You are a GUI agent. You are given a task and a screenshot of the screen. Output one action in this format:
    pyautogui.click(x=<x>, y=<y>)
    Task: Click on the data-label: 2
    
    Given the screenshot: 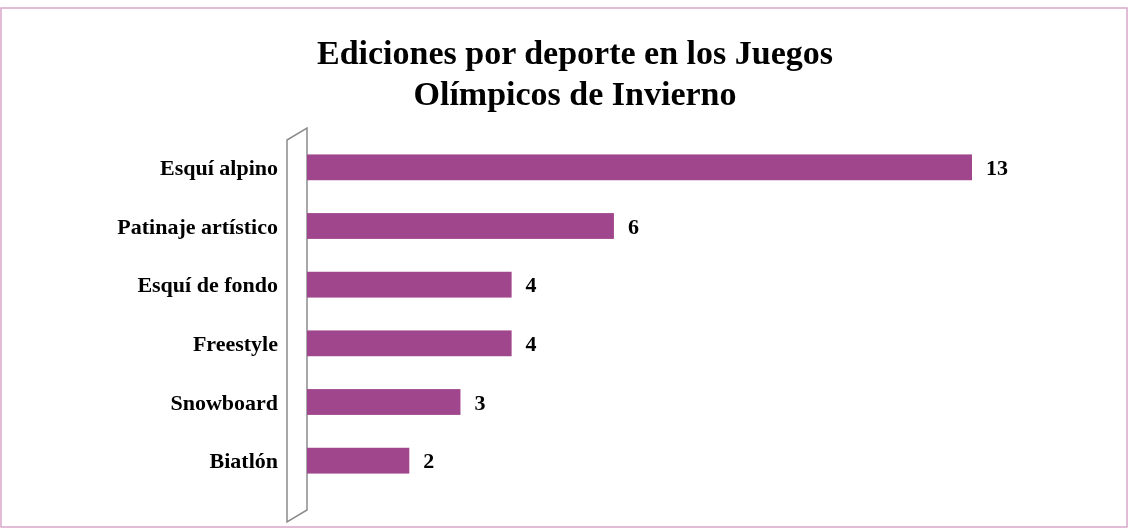 What is the action you would take?
    pyautogui.click(x=429, y=461)
    